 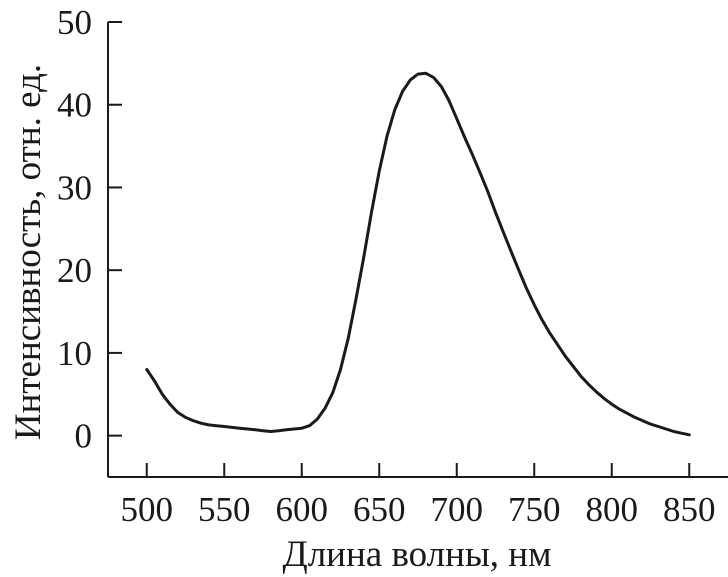 What do you see at coordinates (74, 187) in the screenshot?
I see `y-tick-label: 30` at bounding box center [74, 187].